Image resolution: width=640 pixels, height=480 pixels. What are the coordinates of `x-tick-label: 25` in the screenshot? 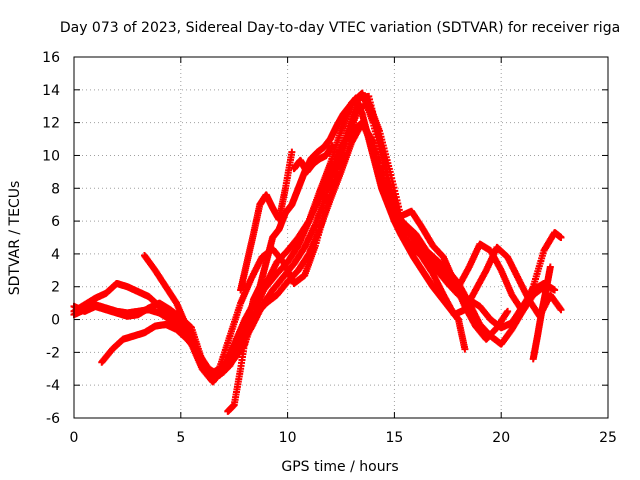 It's located at (608, 438).